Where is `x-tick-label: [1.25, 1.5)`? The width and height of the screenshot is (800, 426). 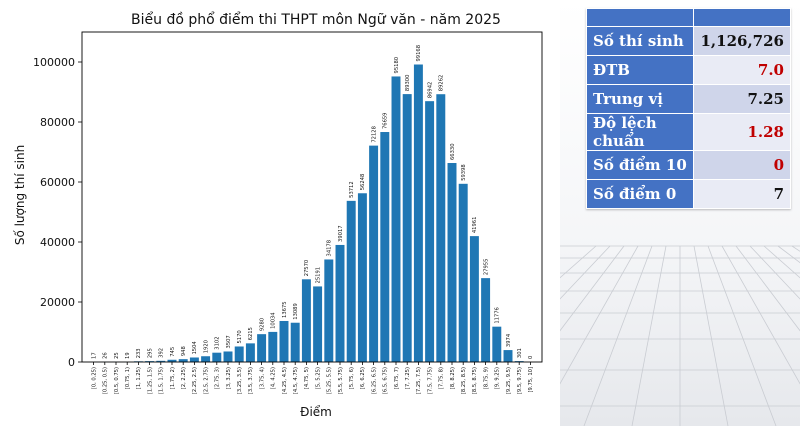
x-tick-label: [1.25, 1.5) is located at coordinates (150, 380).